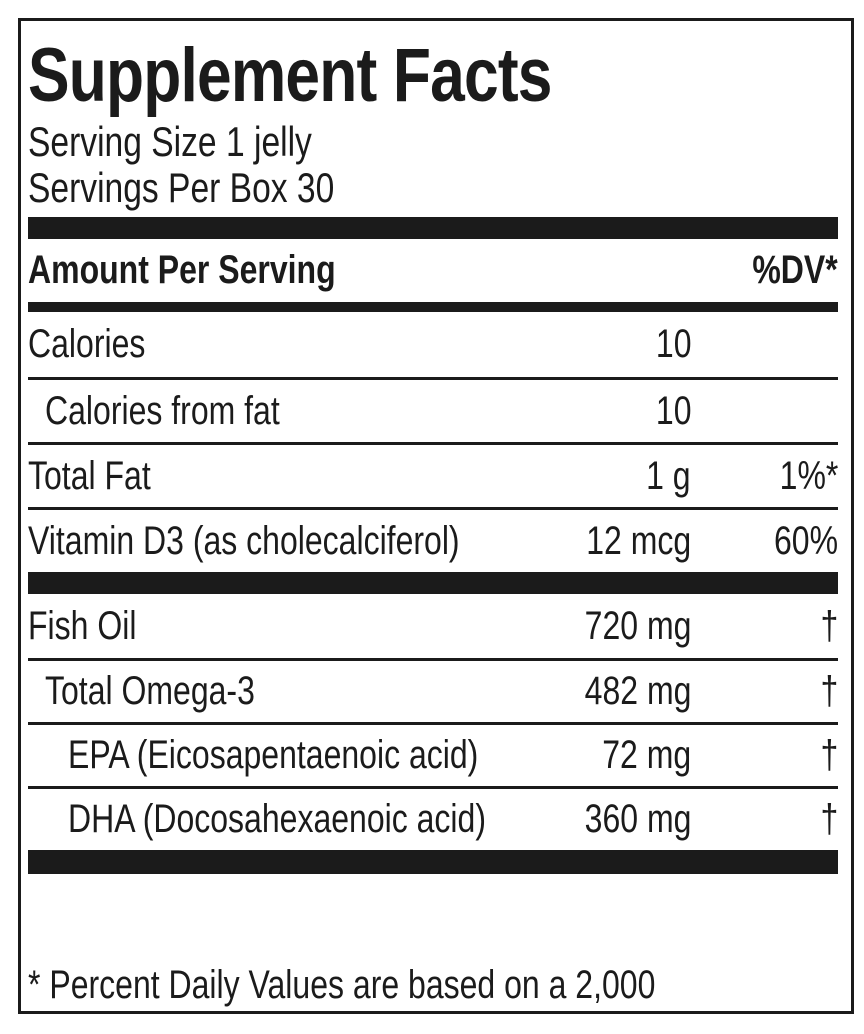  Describe the element at coordinates (637, 691) in the screenshot. I see `nutrient-amount: 482 mg` at that location.